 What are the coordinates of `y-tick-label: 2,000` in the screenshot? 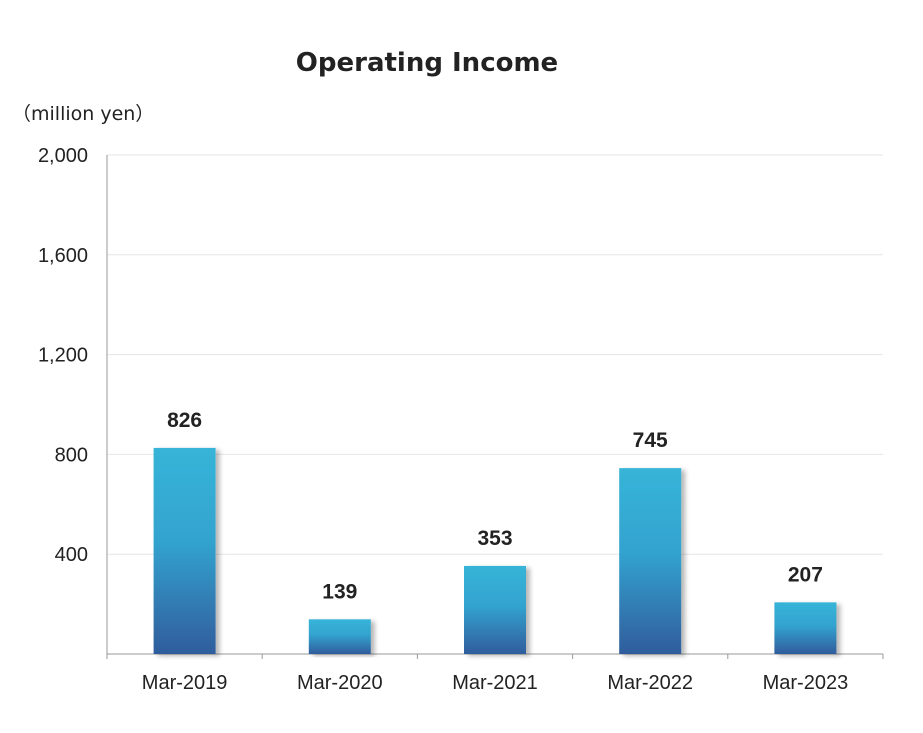 It's located at (63, 156).